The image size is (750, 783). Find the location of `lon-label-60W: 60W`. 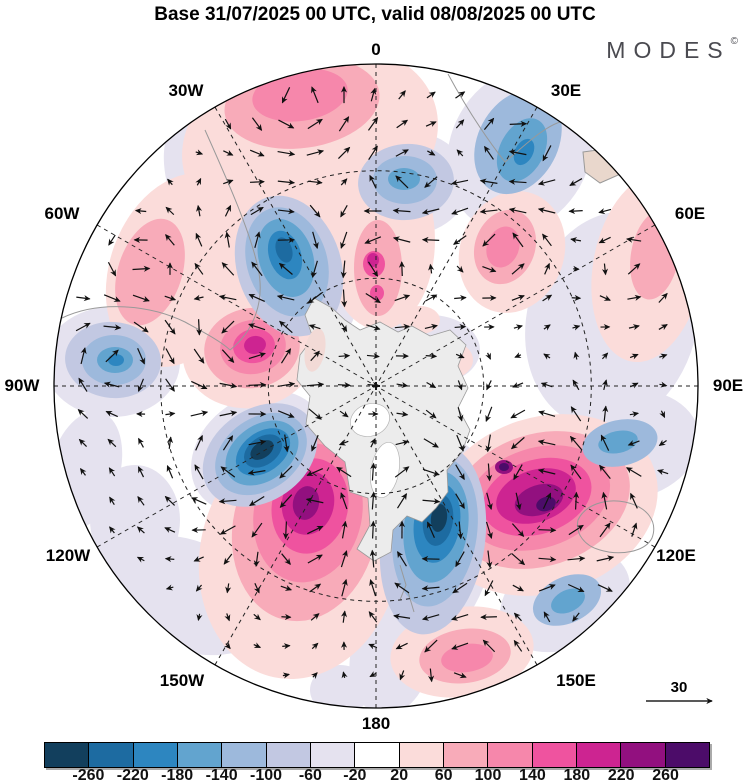

lon-label-60W: 60W is located at coordinates (63, 213).